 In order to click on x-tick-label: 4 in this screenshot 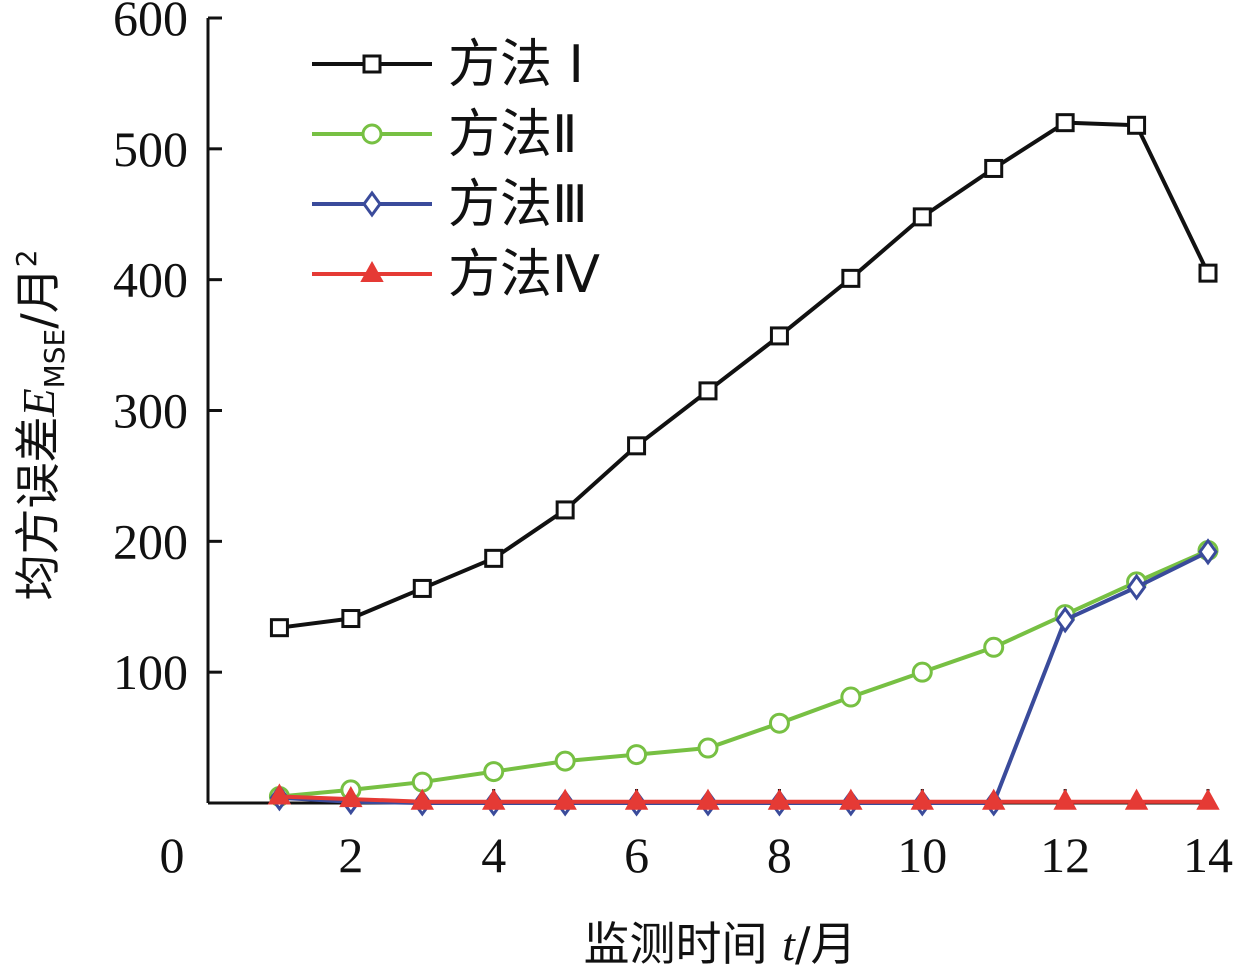, I will do `click(493, 855)`.